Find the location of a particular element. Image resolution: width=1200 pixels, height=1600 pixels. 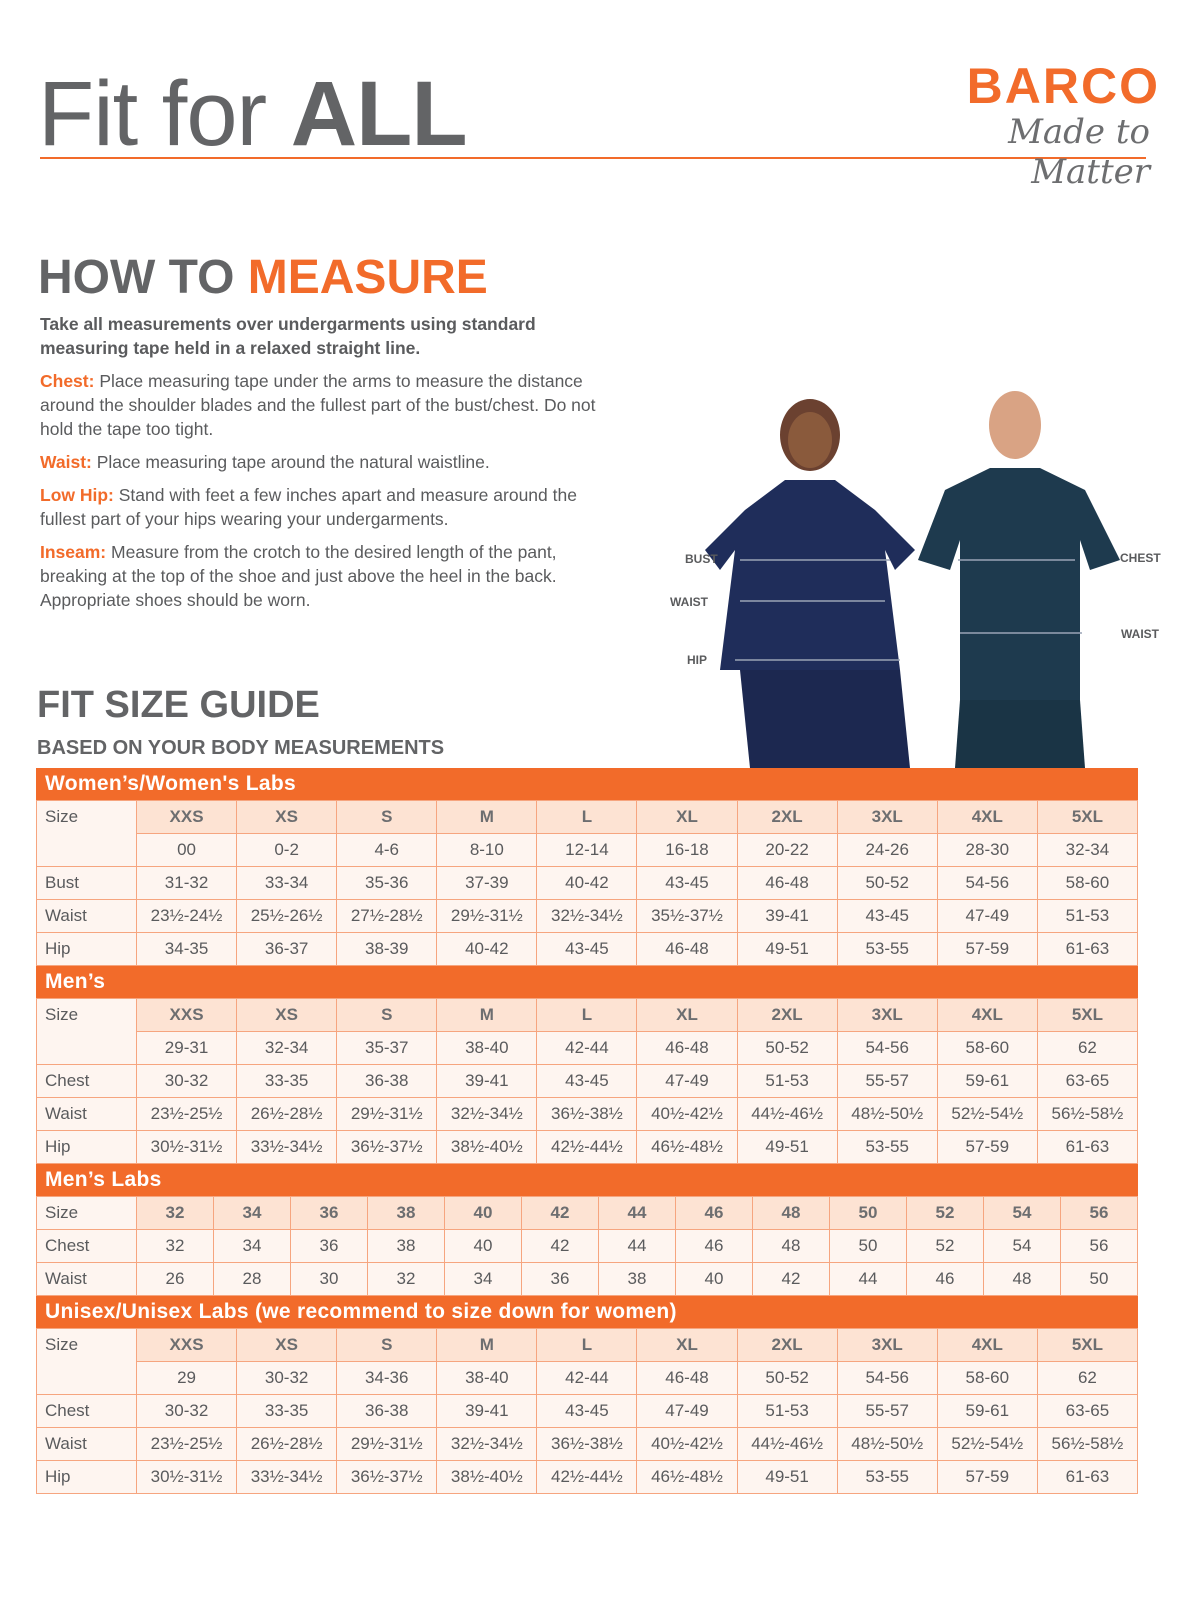

measurement-cell: 36½-38½ is located at coordinates (587, 1444).